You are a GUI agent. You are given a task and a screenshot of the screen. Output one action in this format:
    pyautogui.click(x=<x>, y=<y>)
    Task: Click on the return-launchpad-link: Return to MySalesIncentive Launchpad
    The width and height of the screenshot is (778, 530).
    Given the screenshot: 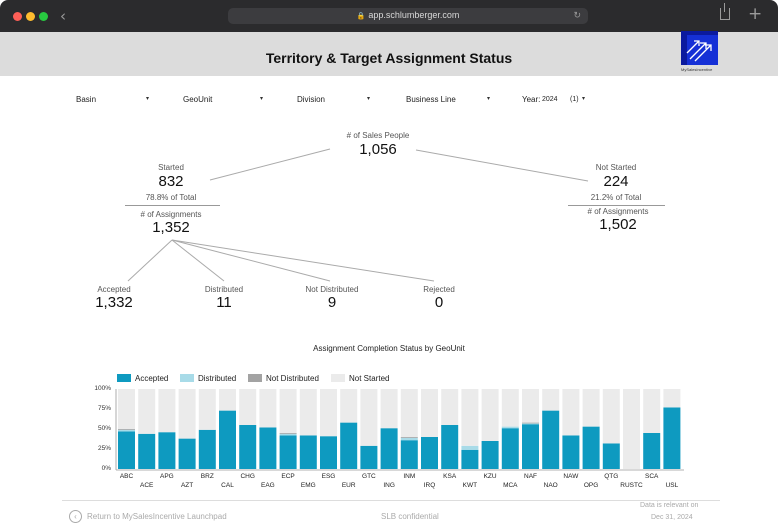 What is the action you would take?
    pyautogui.click(x=157, y=516)
    